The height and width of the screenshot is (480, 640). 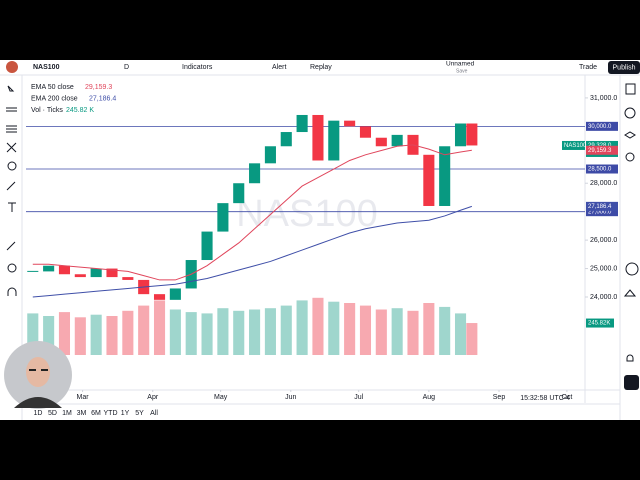 What do you see at coordinates (126, 67) in the screenshot?
I see `interval: D` at bounding box center [126, 67].